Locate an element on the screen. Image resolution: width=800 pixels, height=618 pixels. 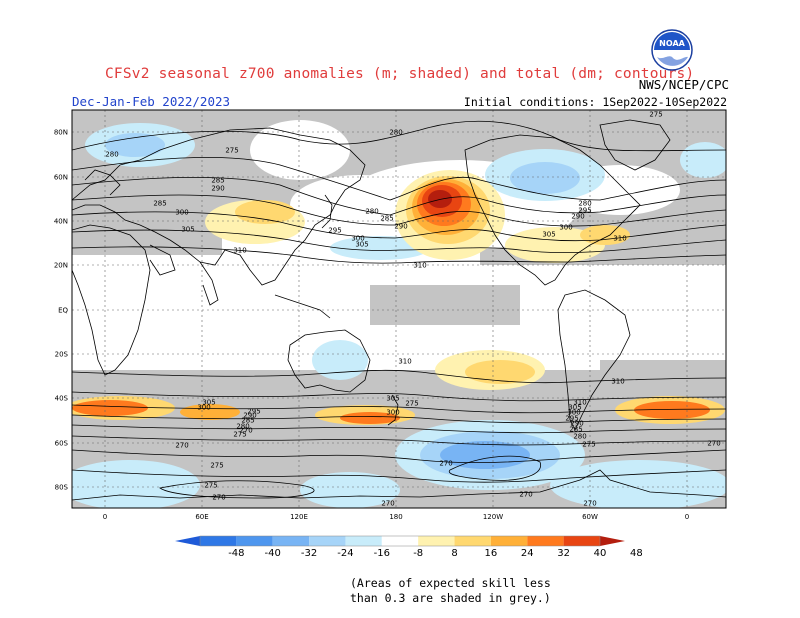
colorbar-label: -48 is located at coordinates (236, 553).